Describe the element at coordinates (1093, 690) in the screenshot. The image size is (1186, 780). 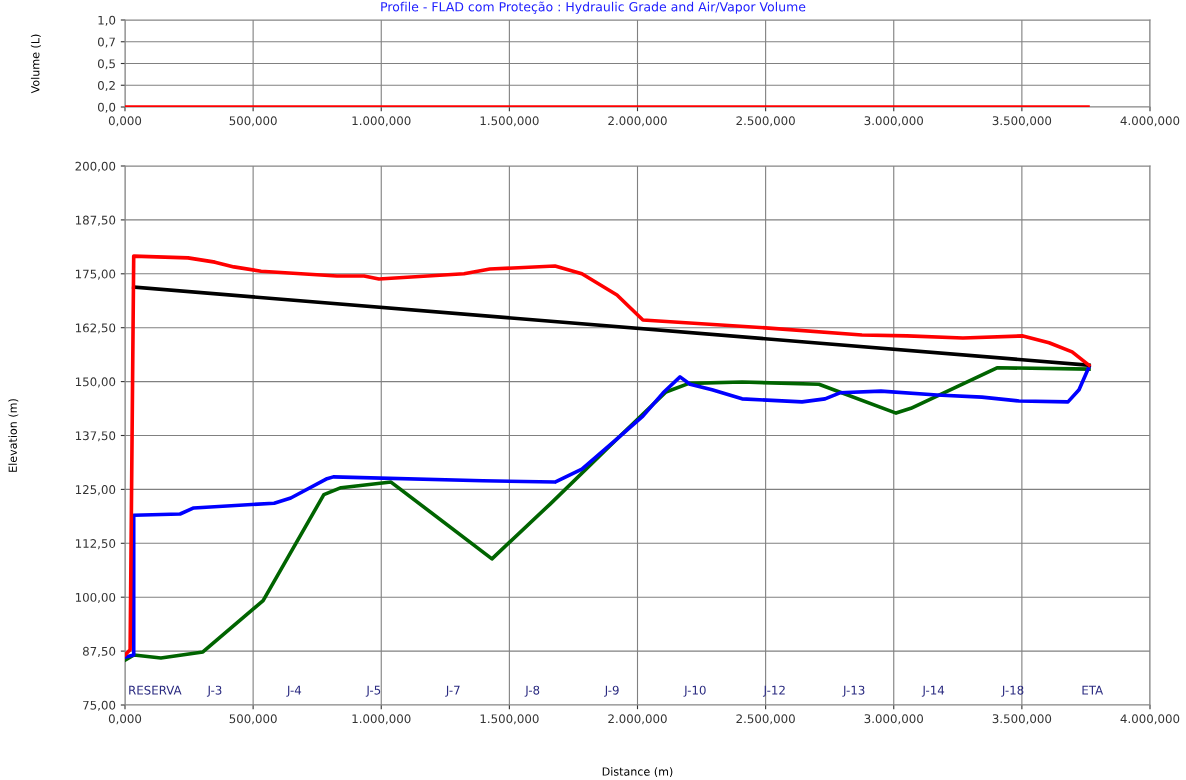
I see `annotation: ETA` at that location.